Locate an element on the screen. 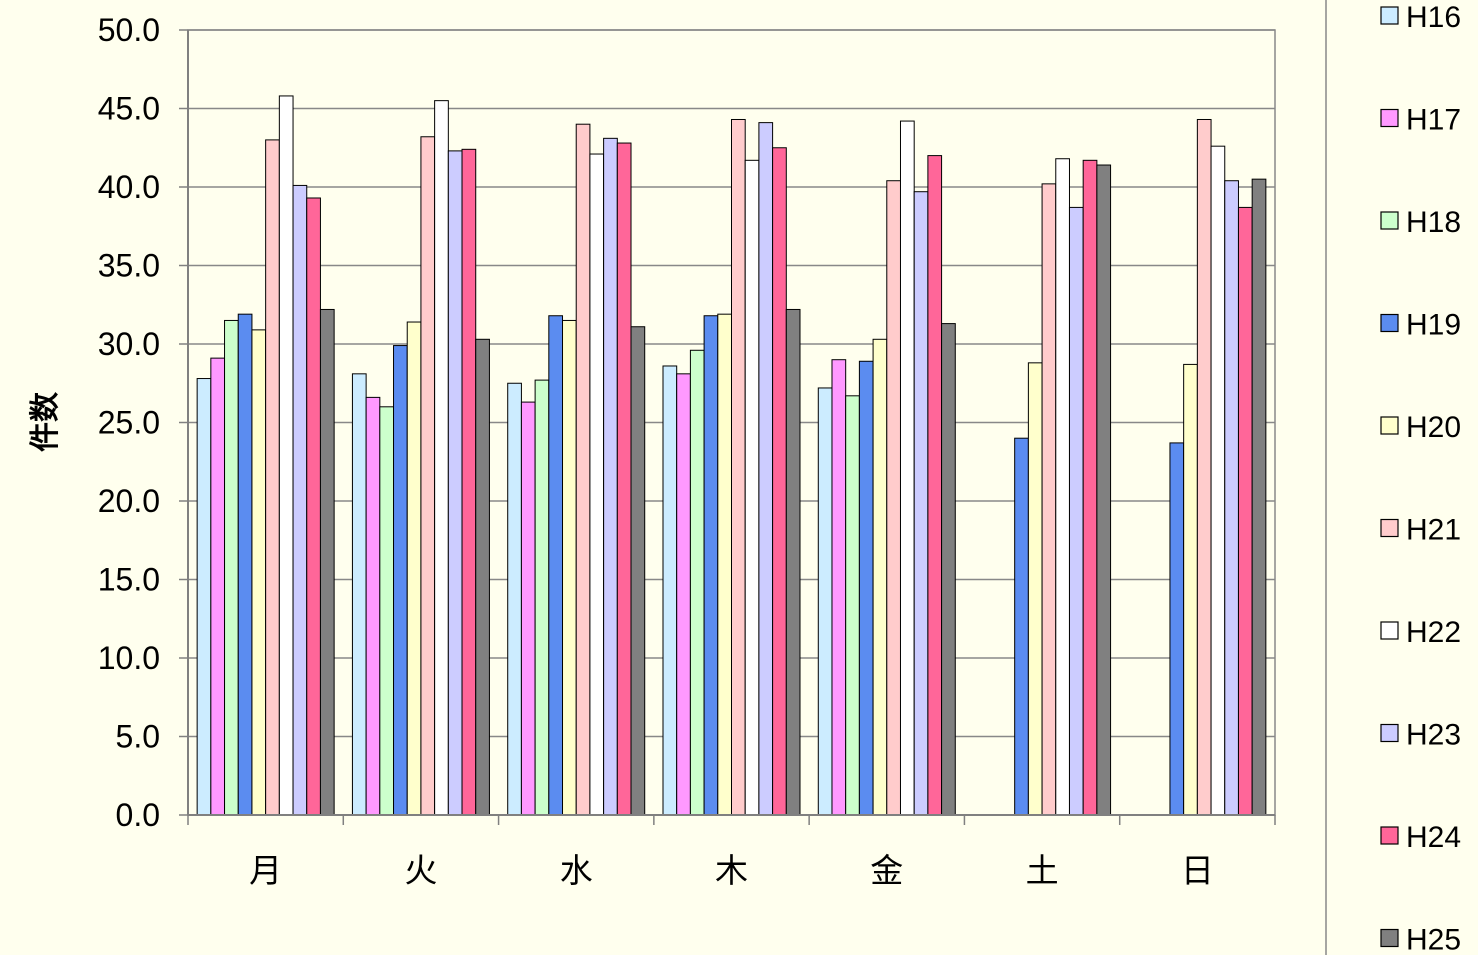 This screenshot has height=955, width=1478. legend-swatch-h16 is located at coordinates (1389, 15).